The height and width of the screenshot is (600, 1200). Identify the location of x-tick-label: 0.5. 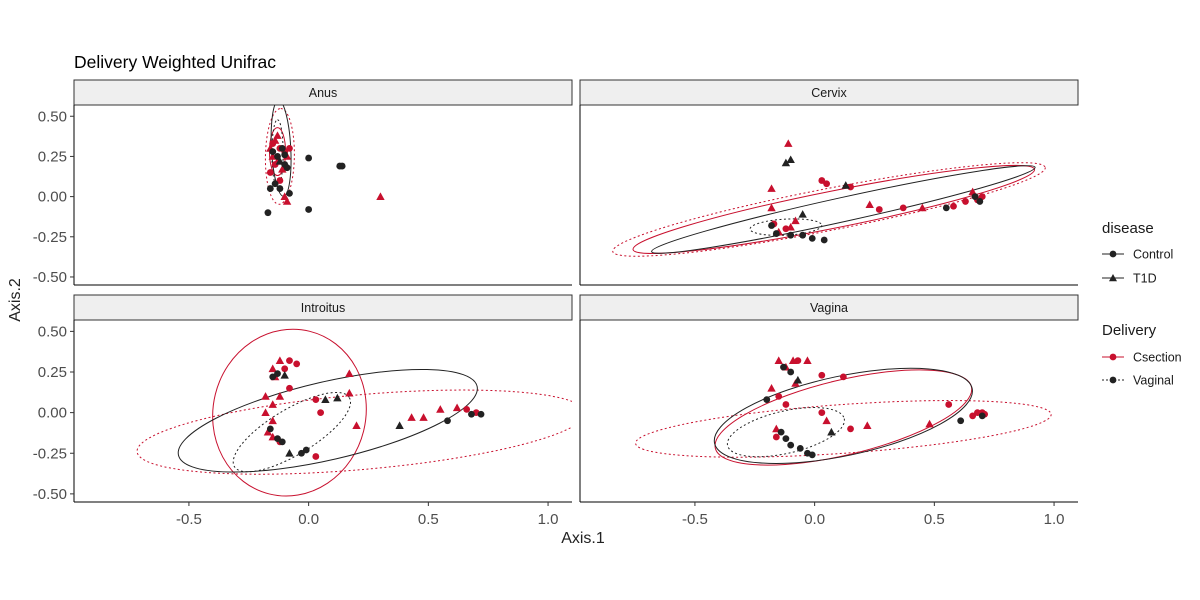
(428, 519).